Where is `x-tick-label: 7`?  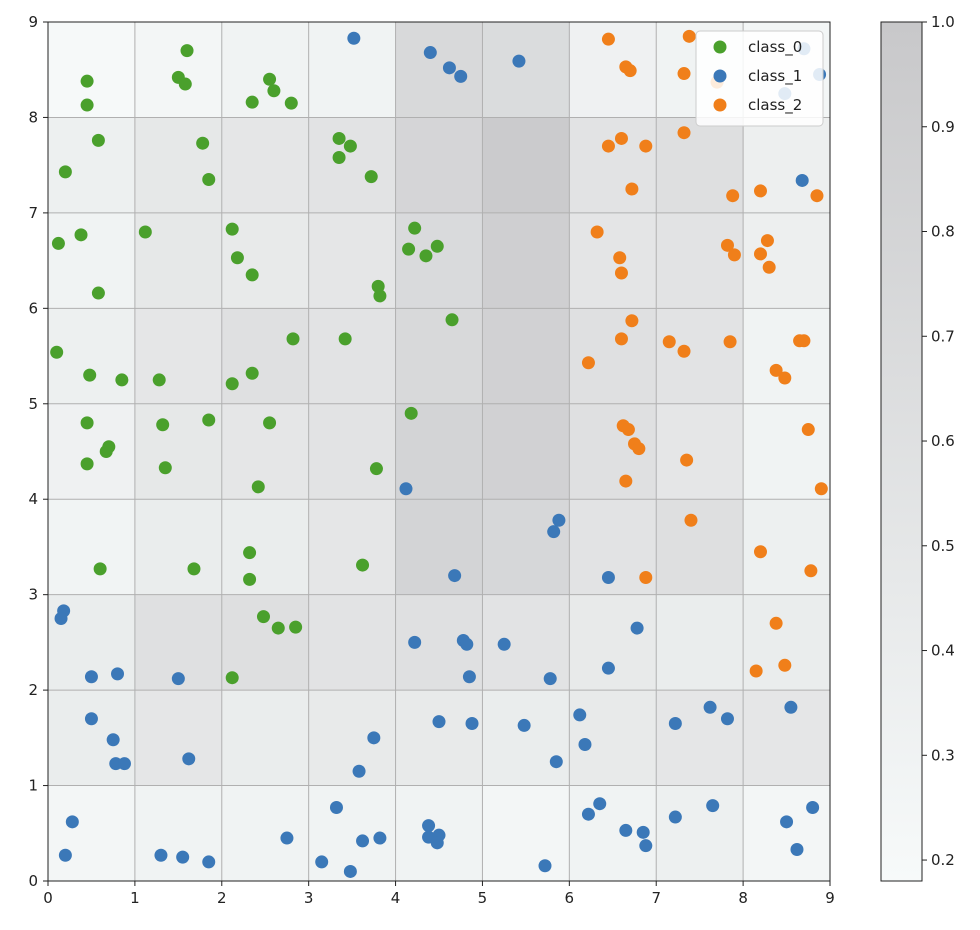 x-tick-label: 7 is located at coordinates (656, 898).